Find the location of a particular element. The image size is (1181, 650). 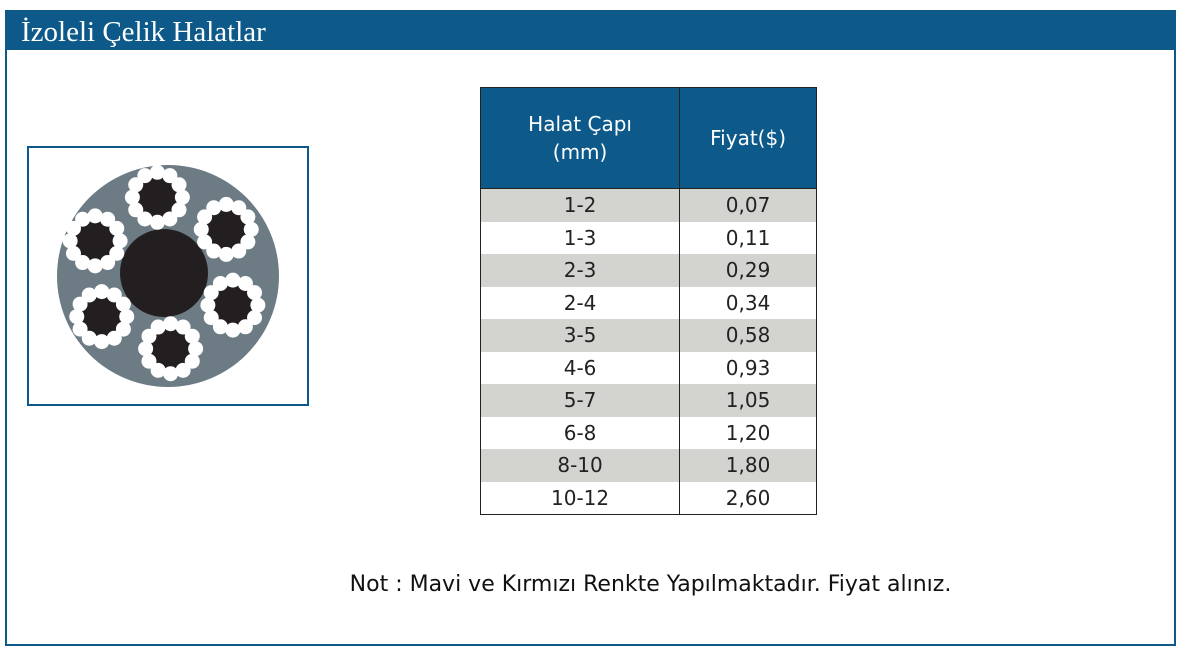

table-cell: 0,29 is located at coordinates (748, 270).